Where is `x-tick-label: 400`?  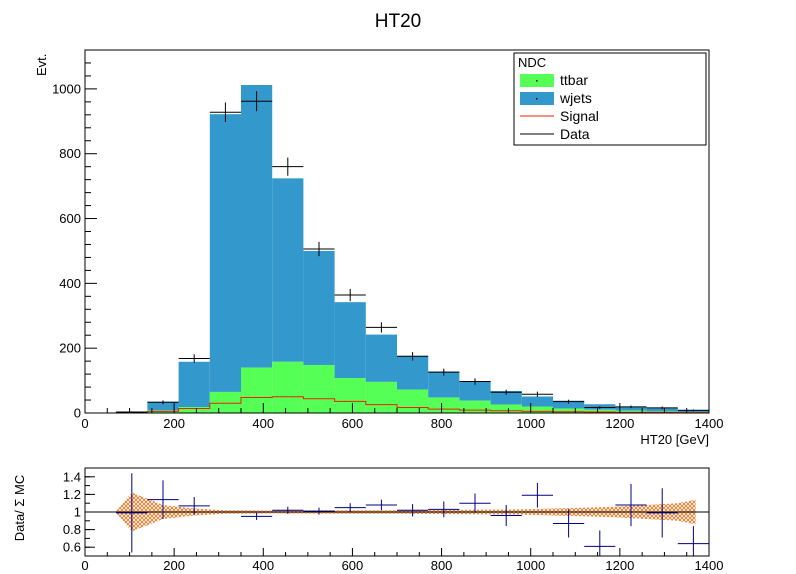
x-tick-label: 400 is located at coordinates (263, 423).